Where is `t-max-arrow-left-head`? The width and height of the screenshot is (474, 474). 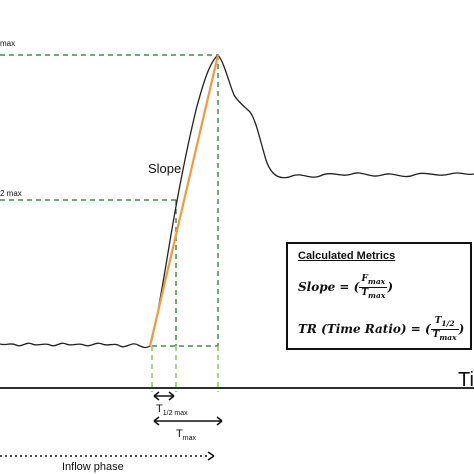 t-max-arrow-left-head is located at coordinates (156, 421).